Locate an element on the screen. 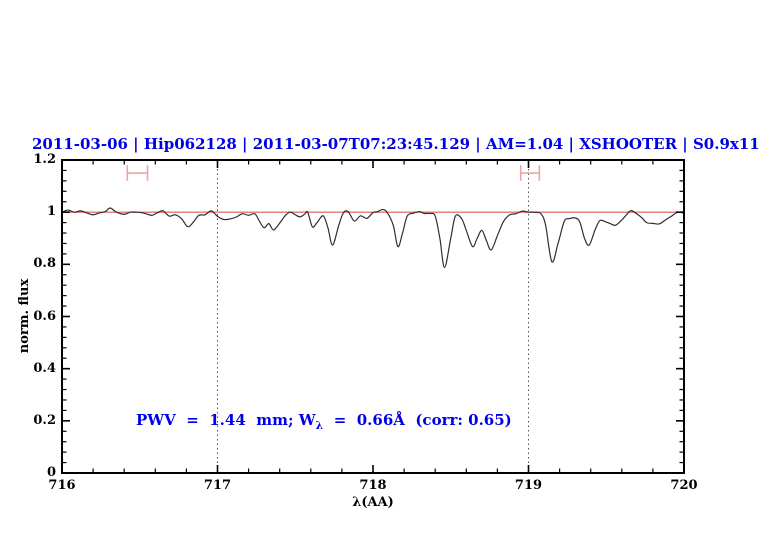 Image resolution: width=782 pixels, height=542 pixels. pwv-annotation: PWV = 1.44 mm; Wλ = 0.66Å (corr: 0.65) is located at coordinates (324, 421).